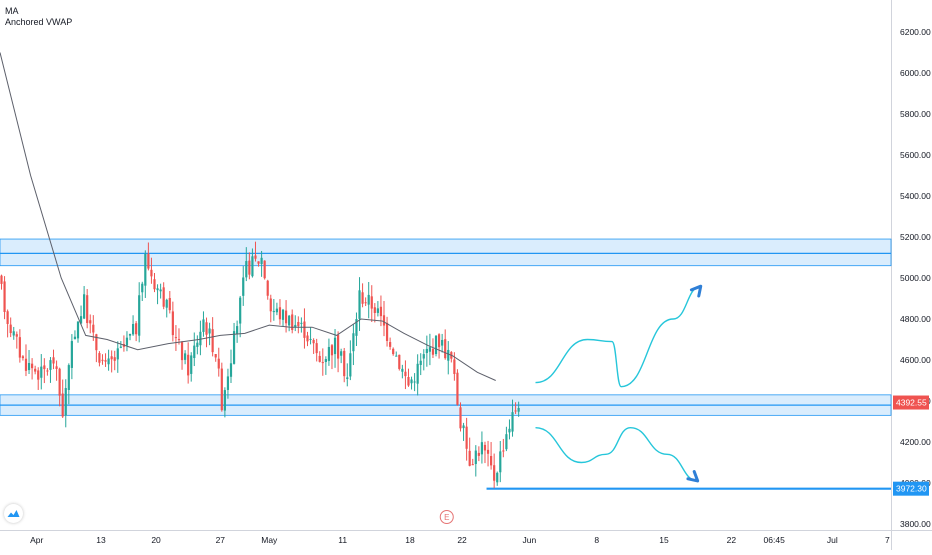  I want to click on indicator-vwap-label: Anchored VWAP, so click(39, 22).